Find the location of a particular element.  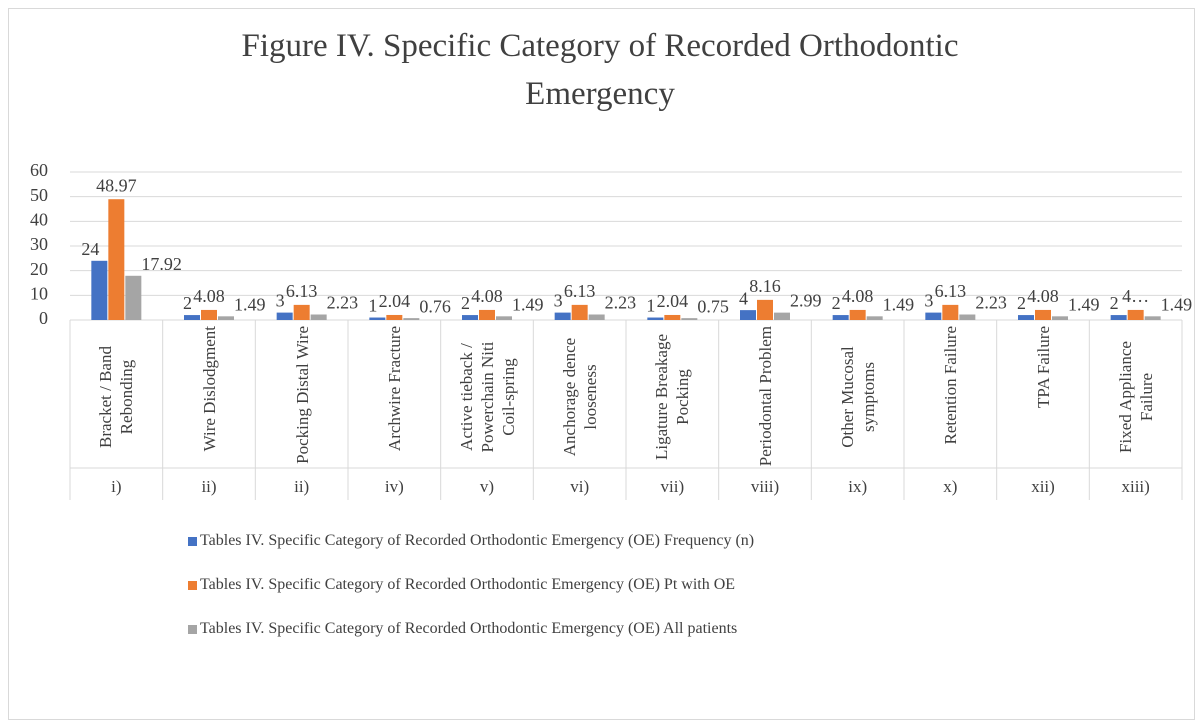

group-label: i) is located at coordinates (116, 486).